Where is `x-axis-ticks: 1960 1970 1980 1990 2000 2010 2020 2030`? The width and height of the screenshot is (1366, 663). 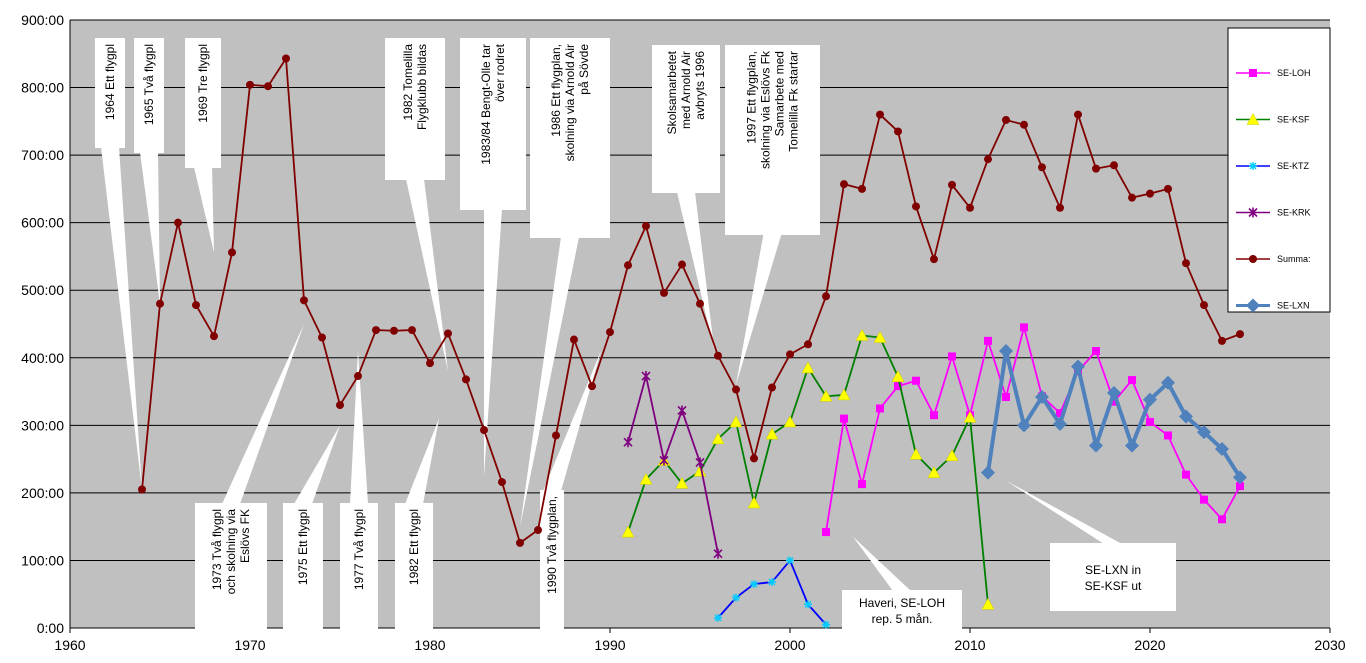 x-axis-ticks: 1960 1970 1980 1990 2000 2010 2020 2030 is located at coordinates (700, 640).